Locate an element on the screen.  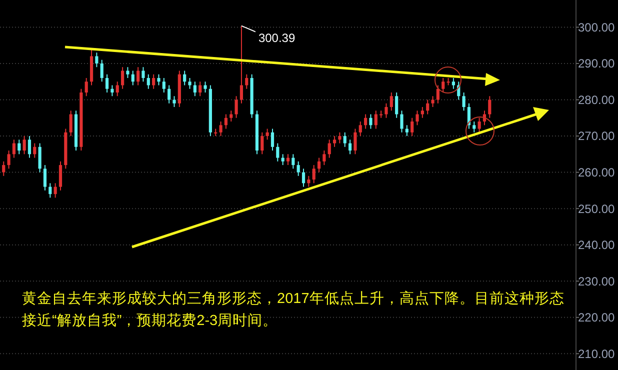
y-tick-label: 210.00 is located at coordinates (597, 353).